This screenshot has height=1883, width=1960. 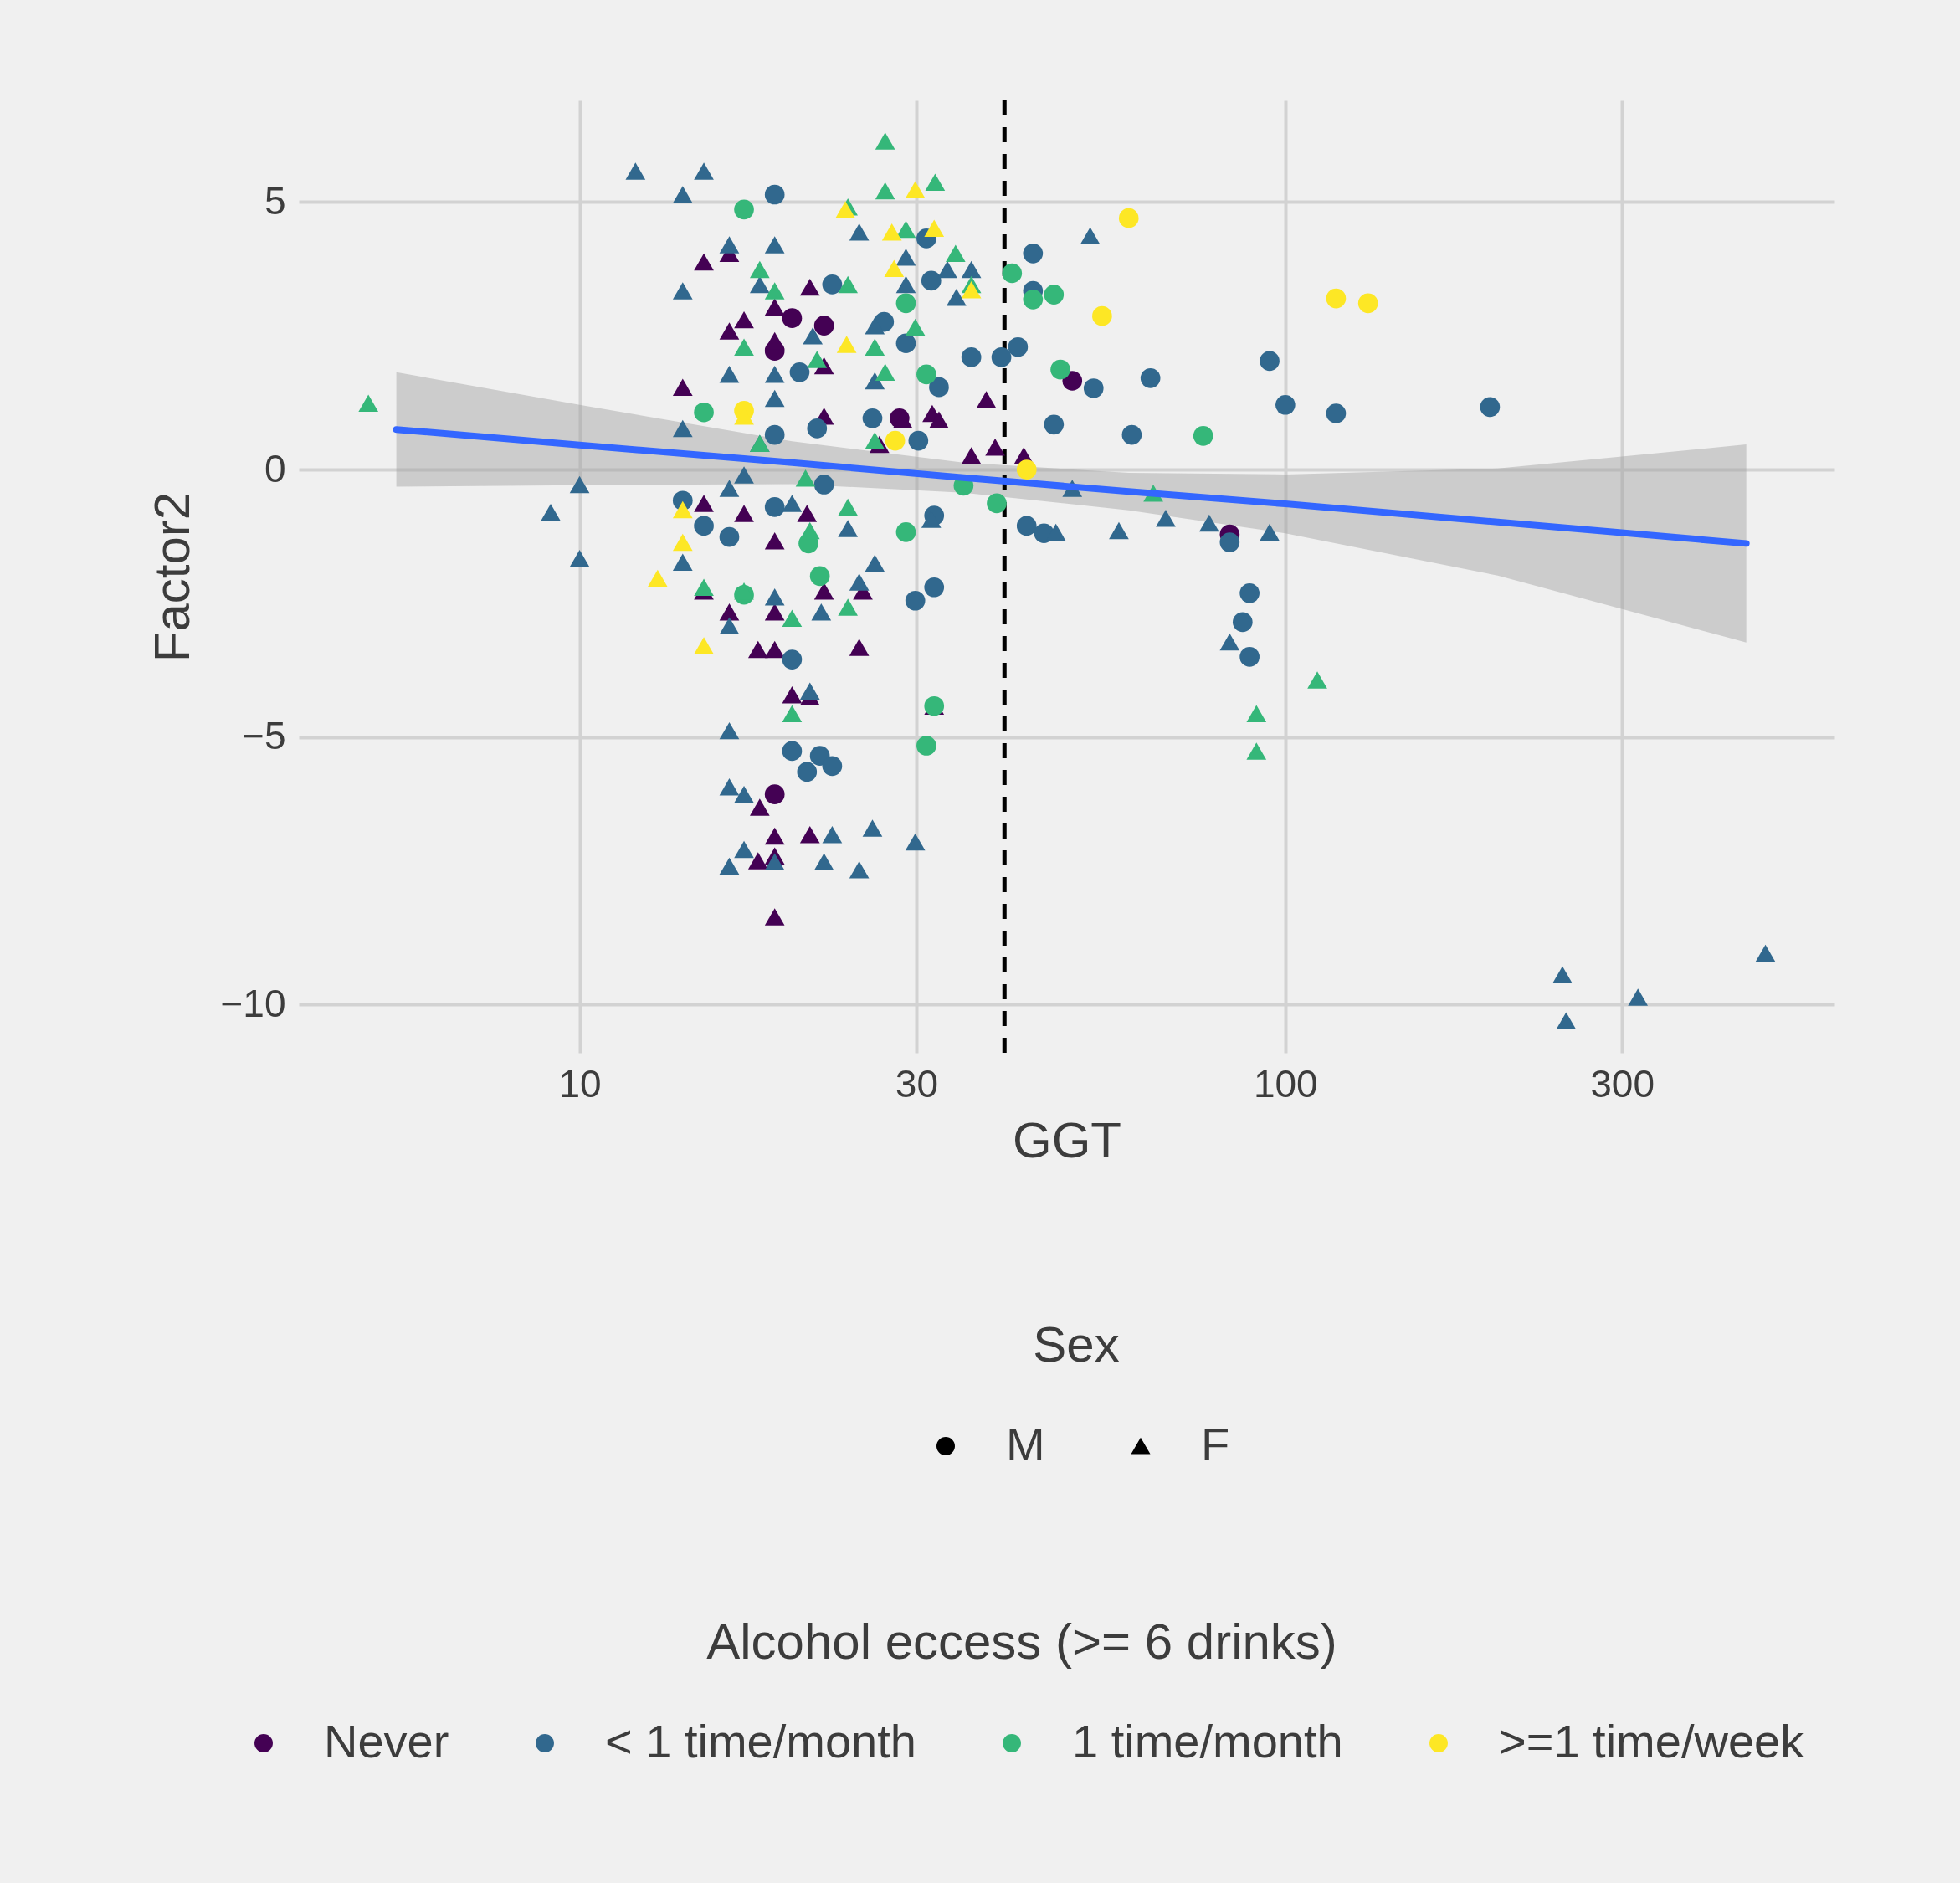 What do you see at coordinates (916, 1084) in the screenshot?
I see `x-tick-label: 30` at bounding box center [916, 1084].